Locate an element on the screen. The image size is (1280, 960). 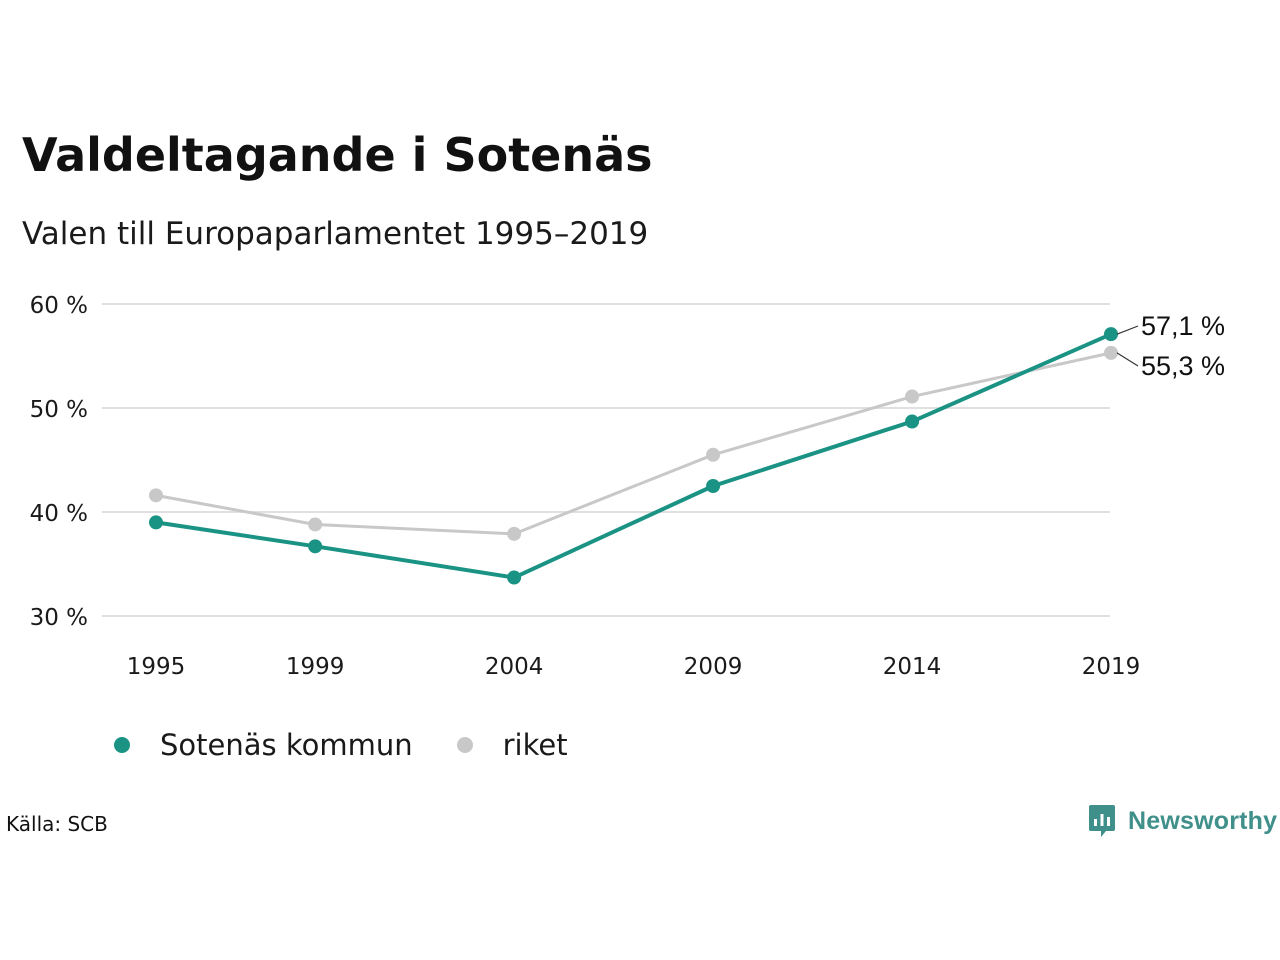
legend-label-sotenas: Sotenäs kommun is located at coordinates (286, 745).